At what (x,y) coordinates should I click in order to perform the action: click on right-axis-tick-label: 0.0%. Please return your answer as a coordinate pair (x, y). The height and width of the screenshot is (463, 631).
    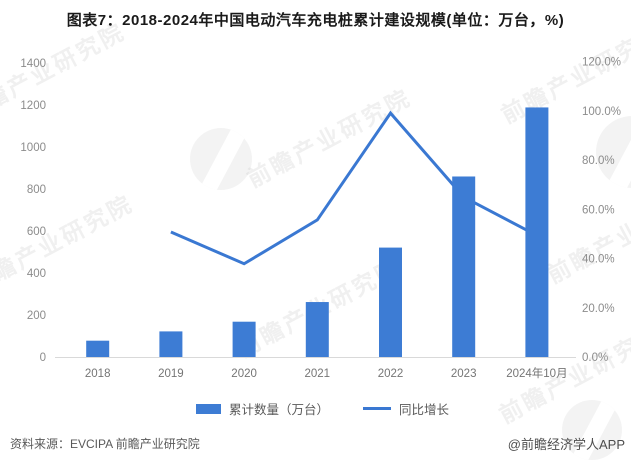
    Looking at the image, I should click on (595, 358).